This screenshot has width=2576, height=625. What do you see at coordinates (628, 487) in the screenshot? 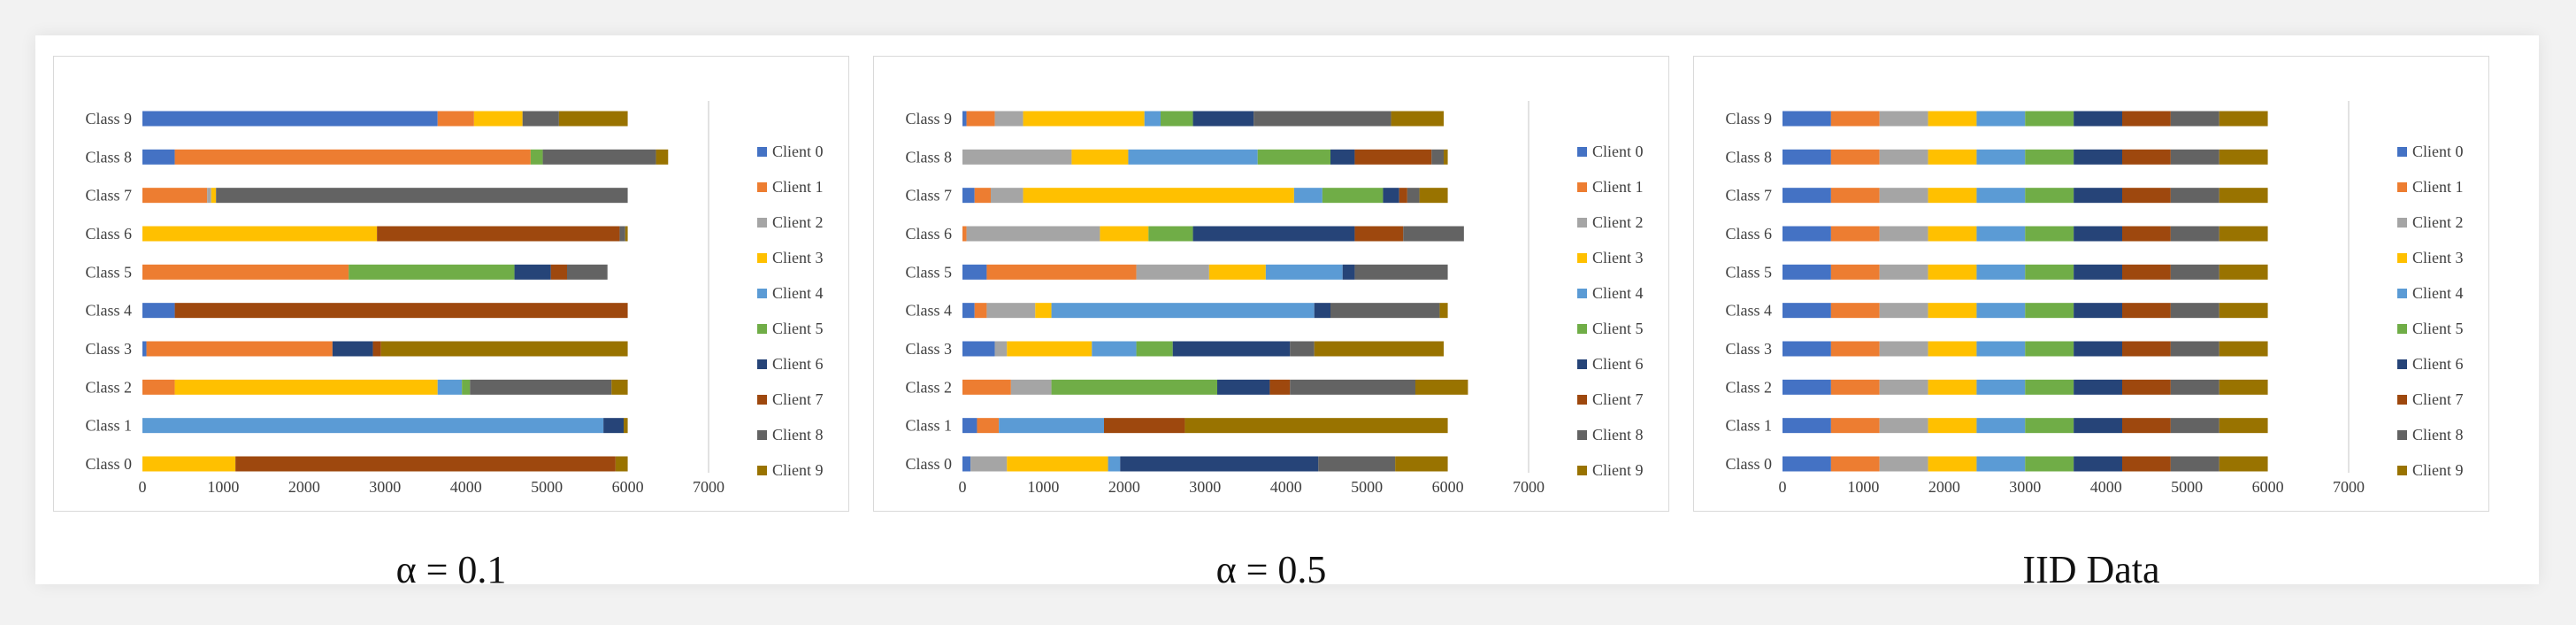
I see `x-tick-label: 6000` at bounding box center [628, 487].